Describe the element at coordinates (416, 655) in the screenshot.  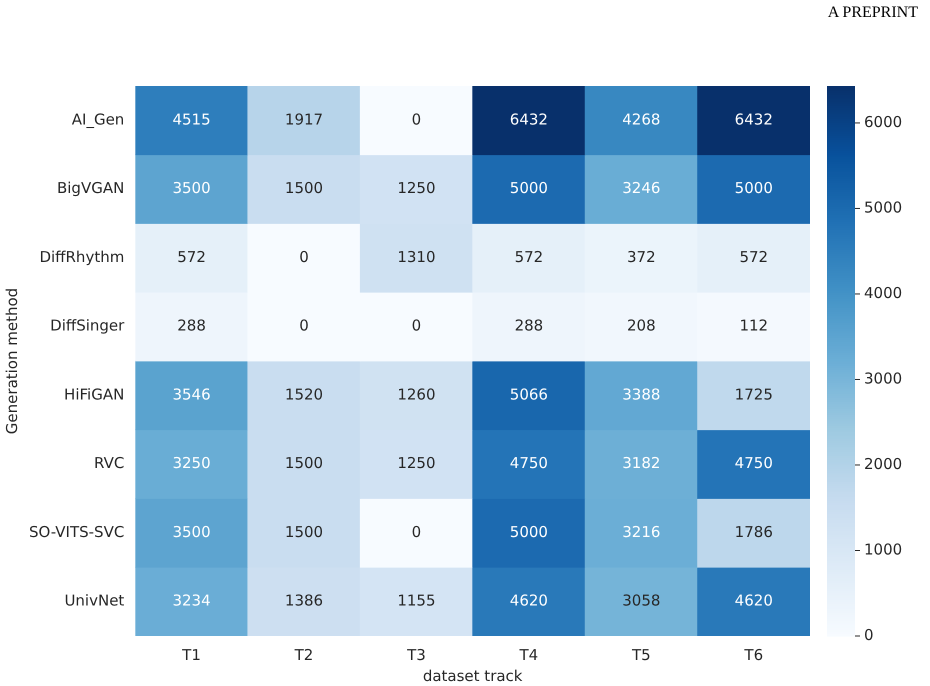
I see `x-tick-label: T3` at that location.